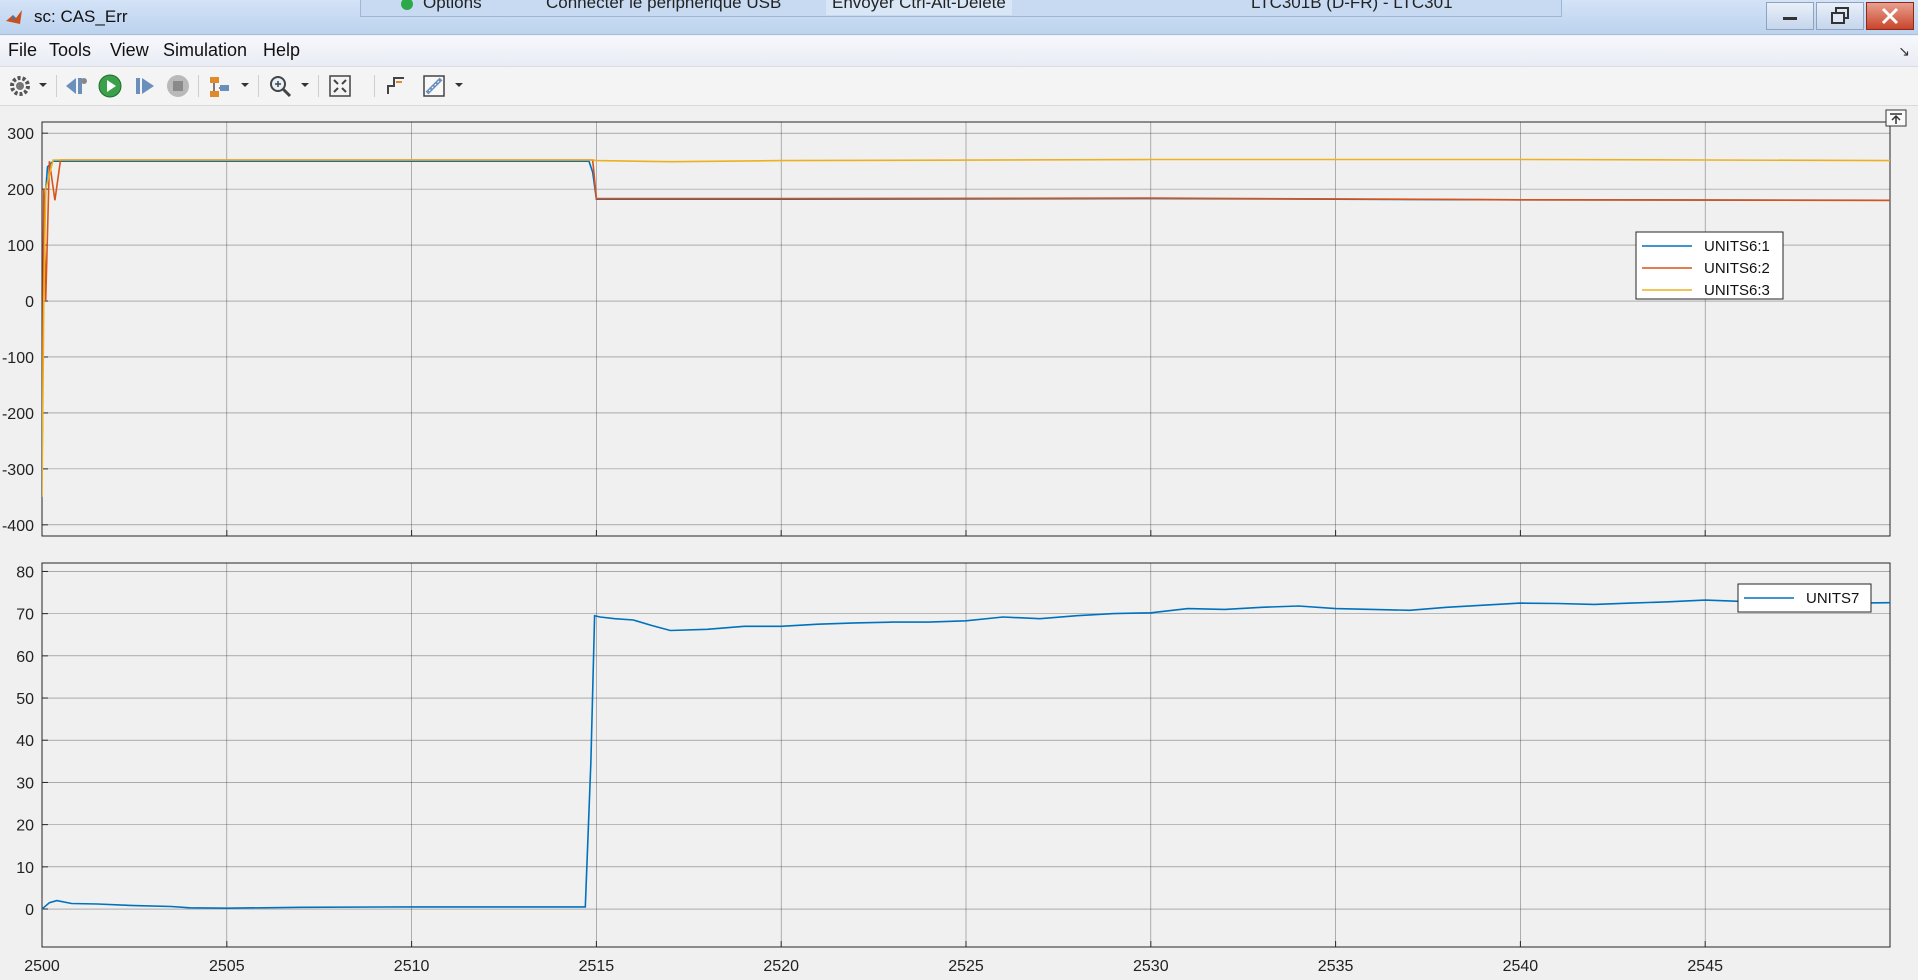  I want to click on undock-icon, so click(1896, 118).